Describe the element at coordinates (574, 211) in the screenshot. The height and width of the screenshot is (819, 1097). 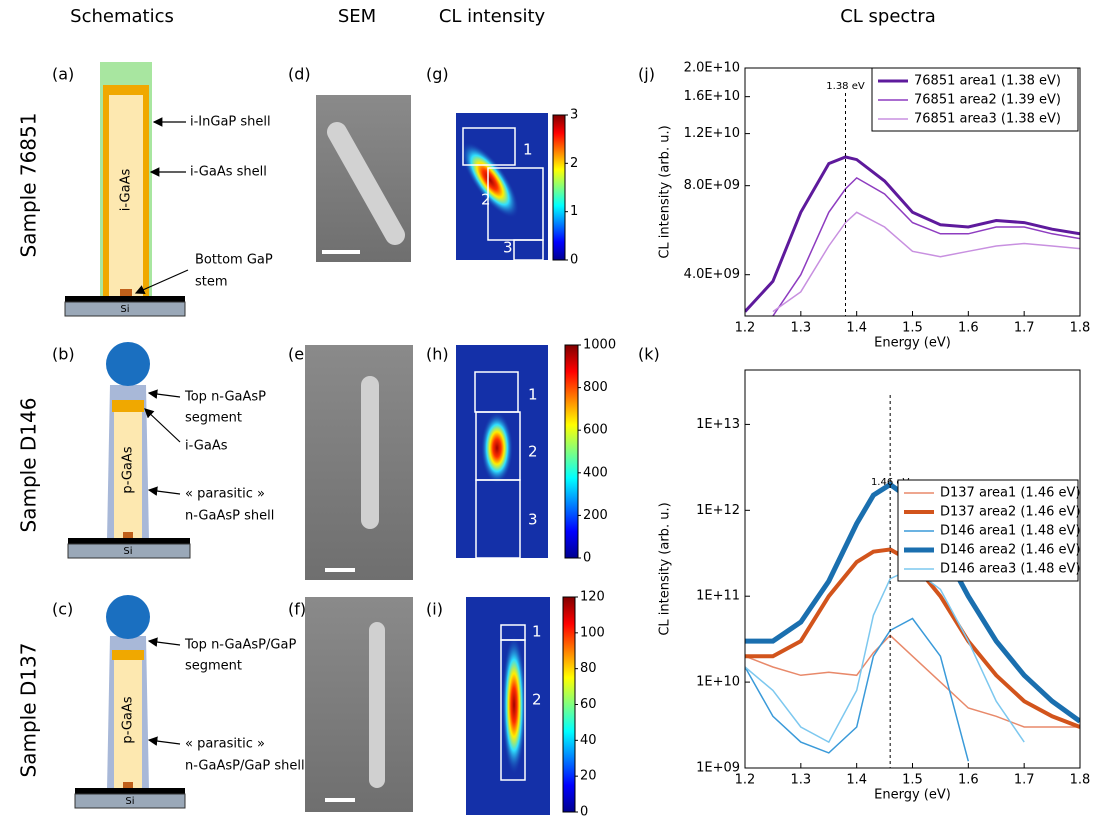
I see `colorbar-tick-label: 1` at that location.